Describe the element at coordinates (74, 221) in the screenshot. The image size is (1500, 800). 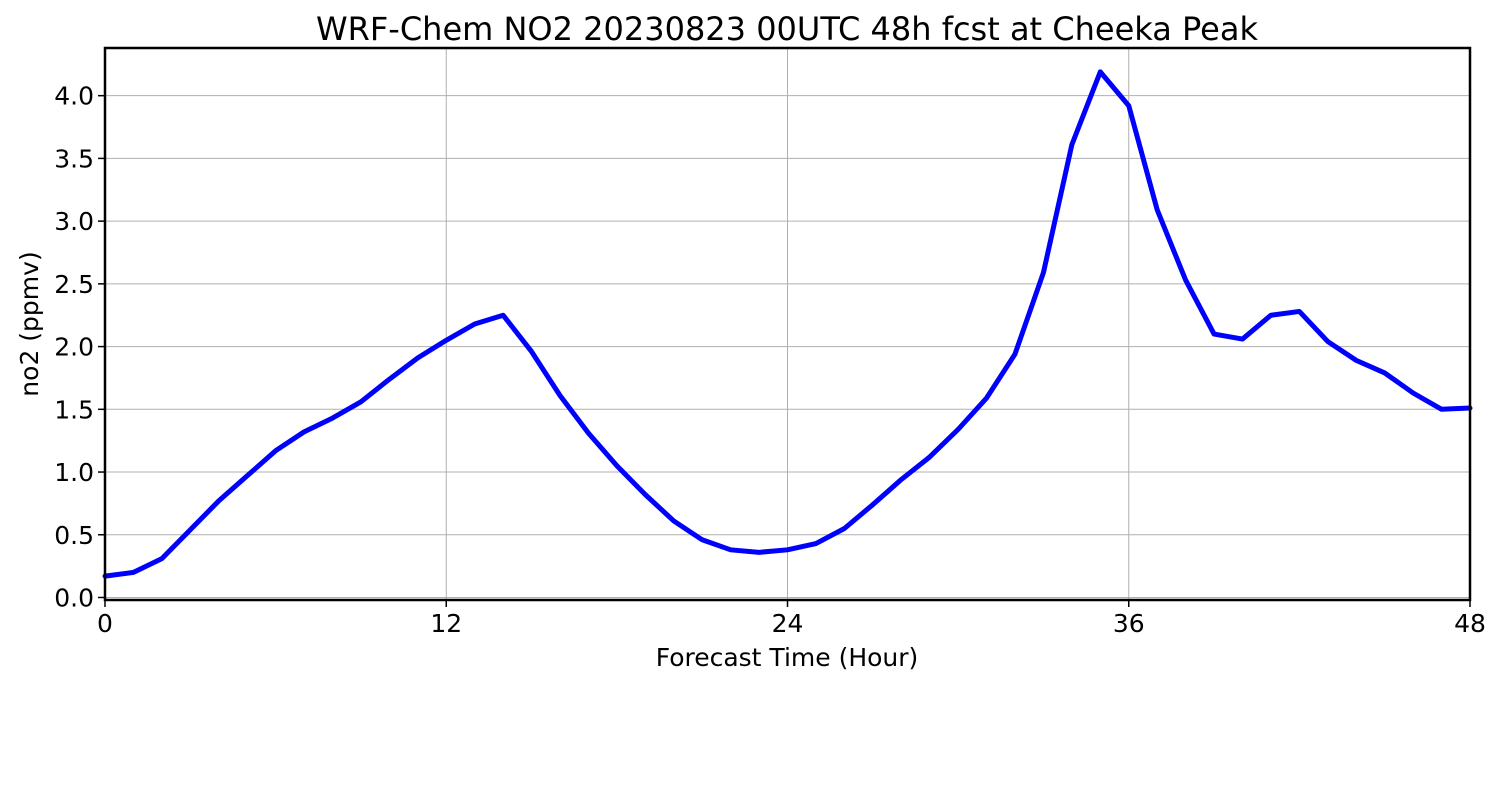
I see `y-tick-label: 3.0` at that location.